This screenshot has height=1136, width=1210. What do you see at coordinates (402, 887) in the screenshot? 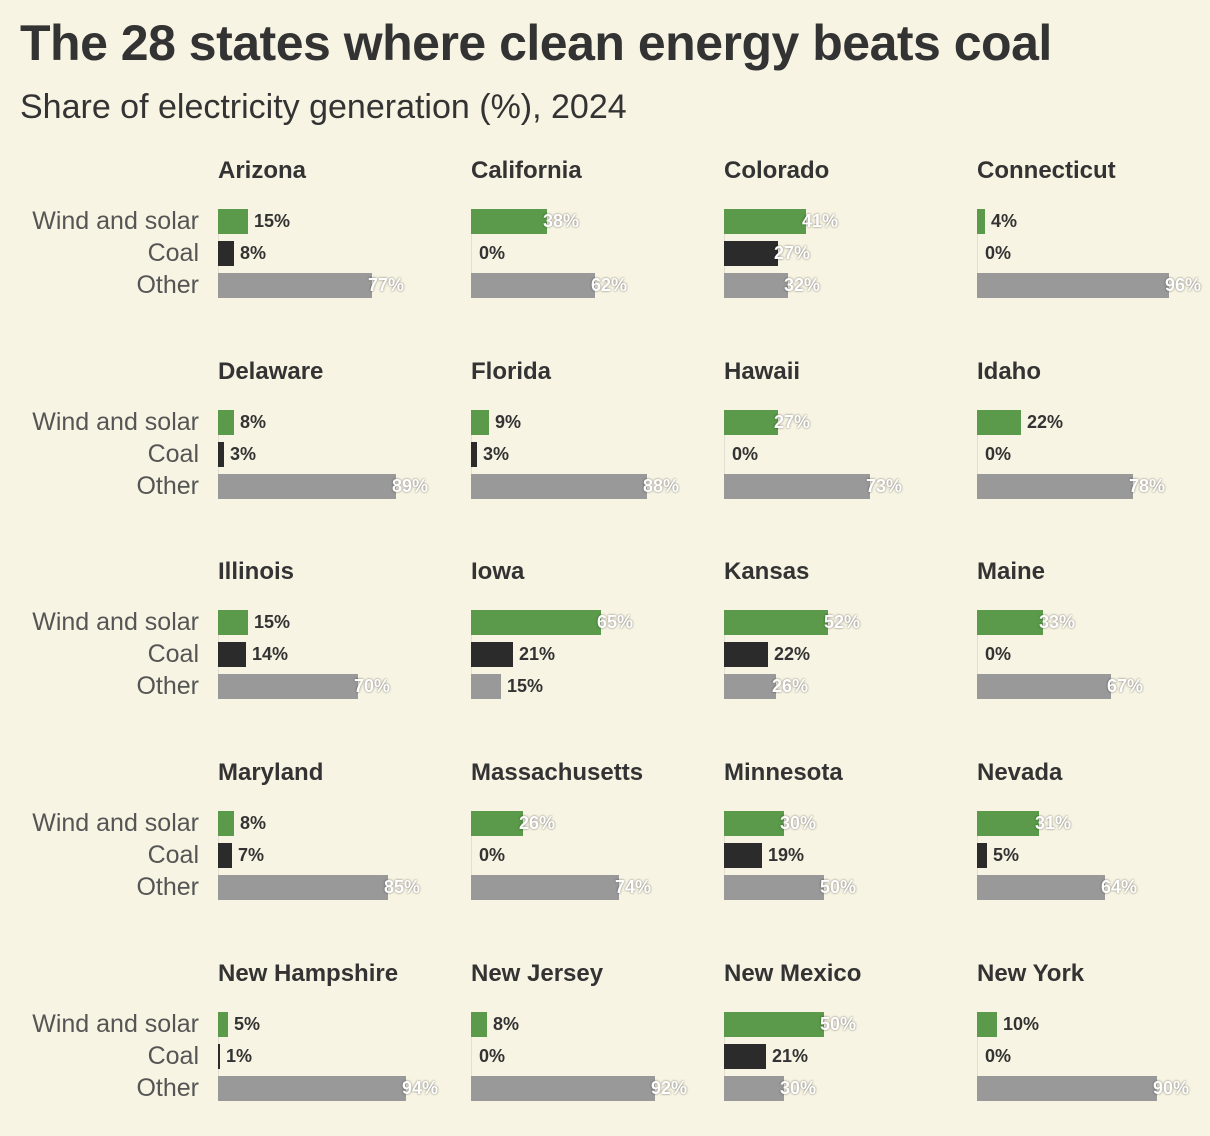
I see `value-label: 85%` at bounding box center [402, 887].